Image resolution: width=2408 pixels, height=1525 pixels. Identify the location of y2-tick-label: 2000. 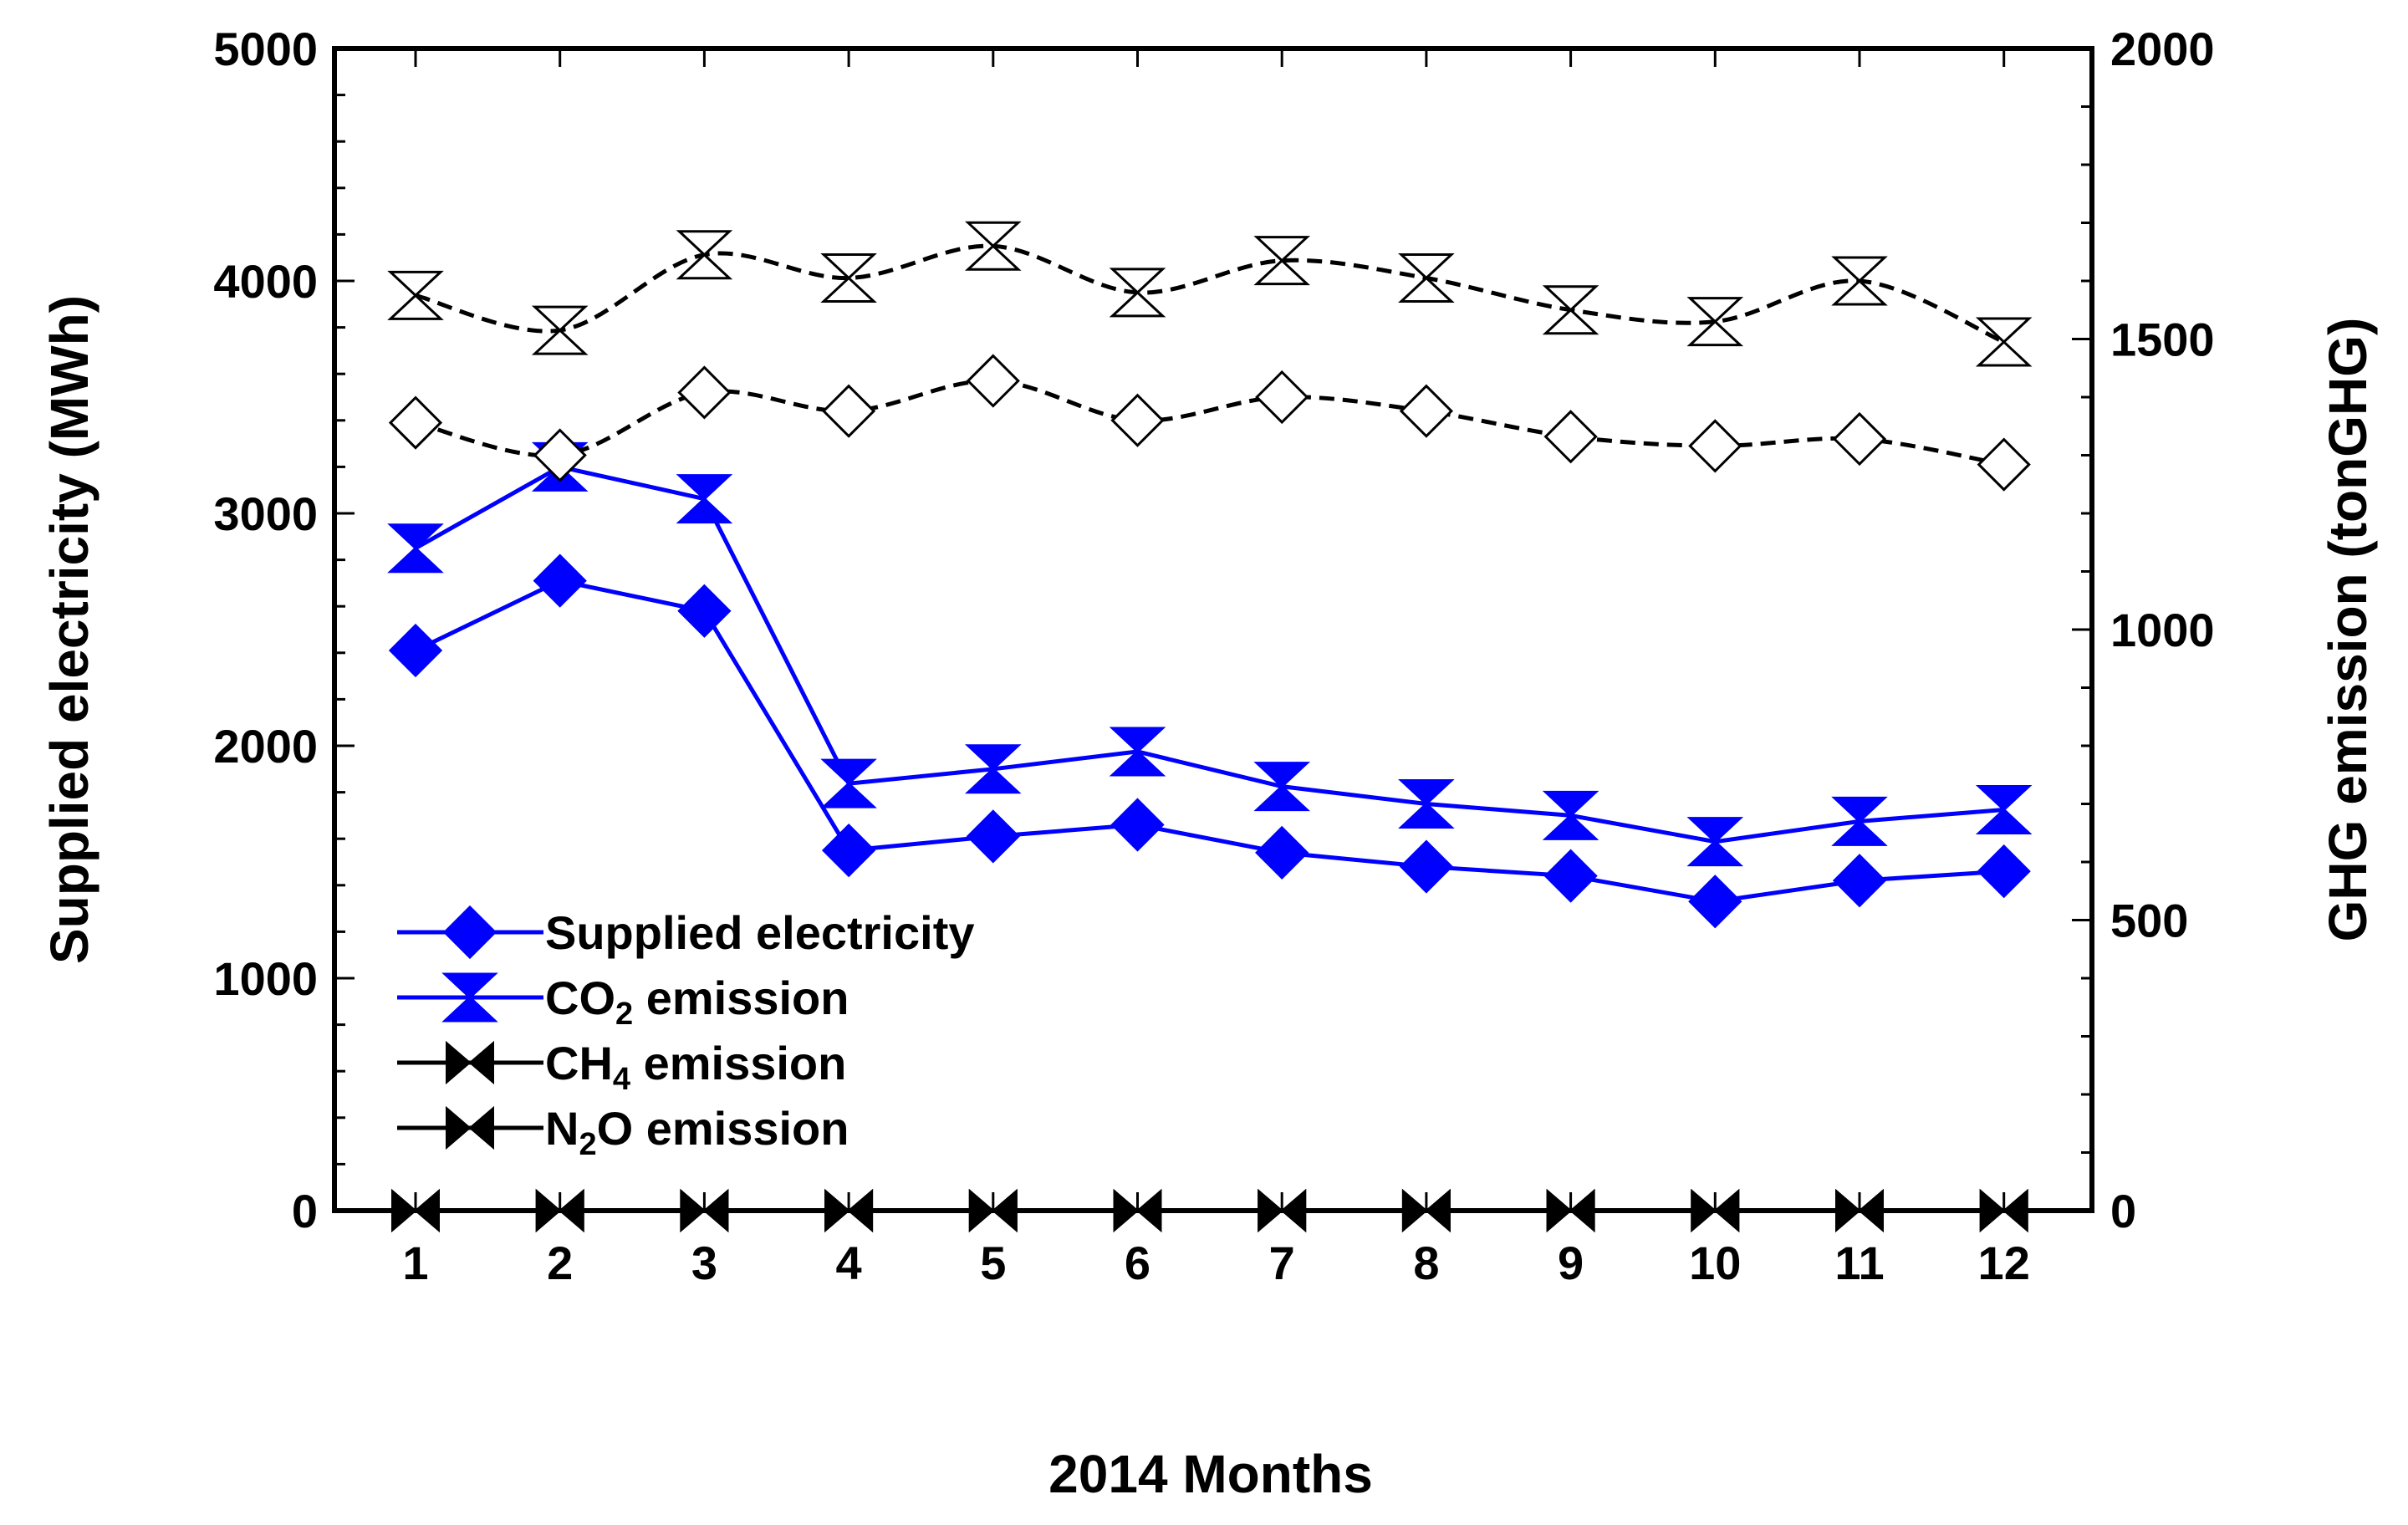
(2162, 49).